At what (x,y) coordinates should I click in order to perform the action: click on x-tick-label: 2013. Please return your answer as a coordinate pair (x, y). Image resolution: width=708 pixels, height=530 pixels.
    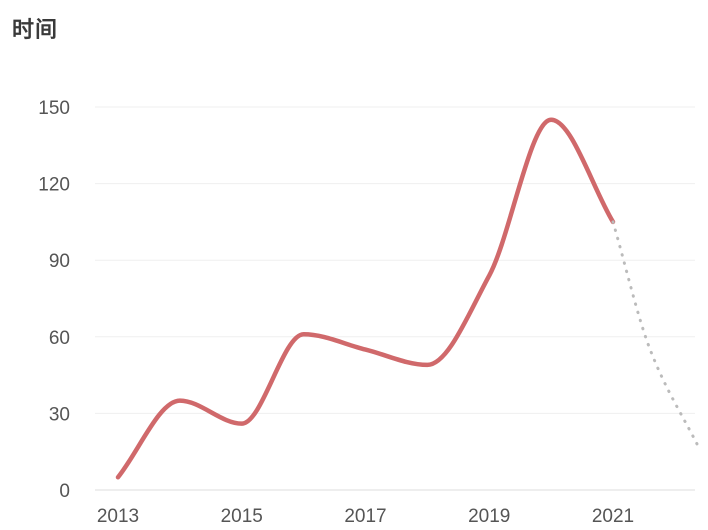
    Looking at the image, I should click on (118, 516).